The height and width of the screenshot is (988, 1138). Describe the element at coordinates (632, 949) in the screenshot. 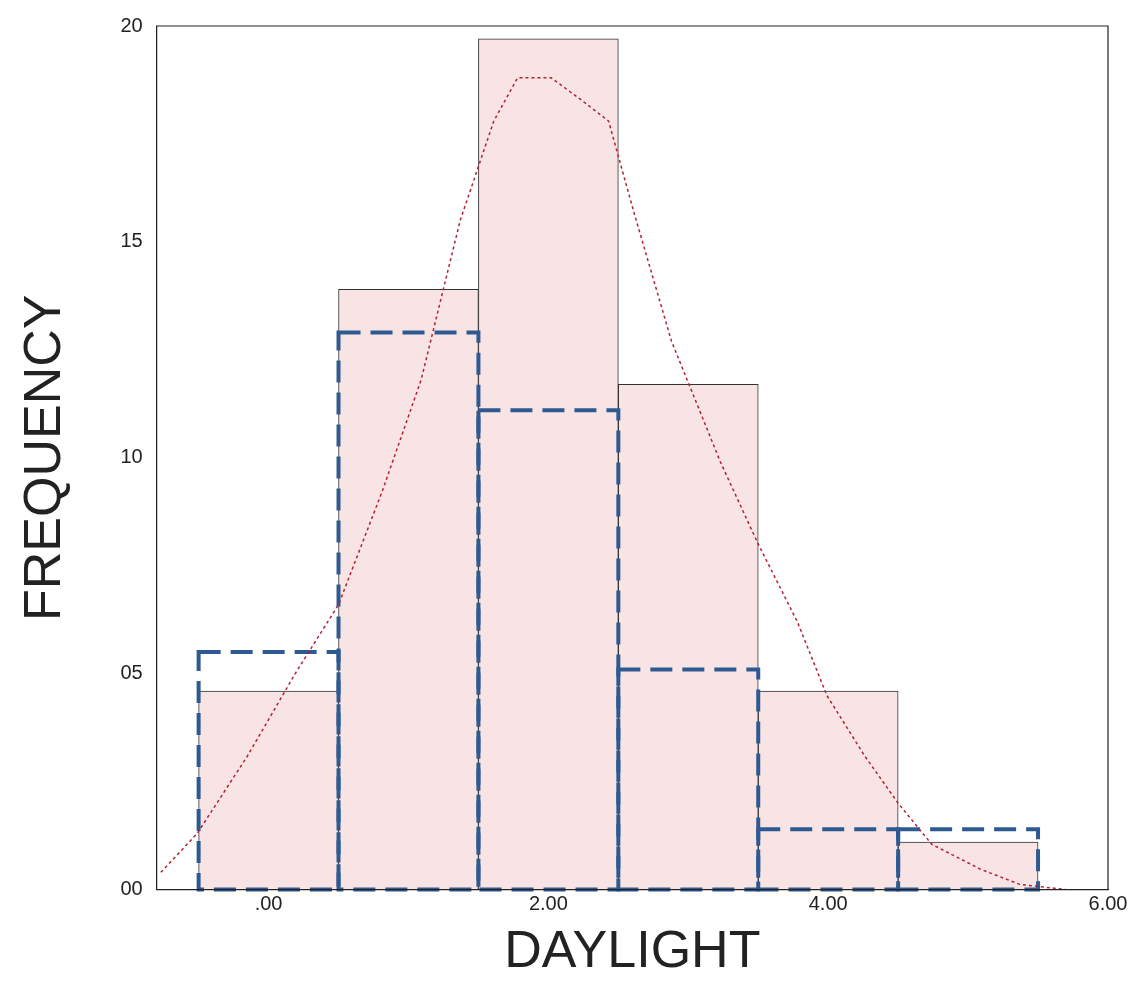

I see `x-axis-title: DAYLIGHT` at that location.